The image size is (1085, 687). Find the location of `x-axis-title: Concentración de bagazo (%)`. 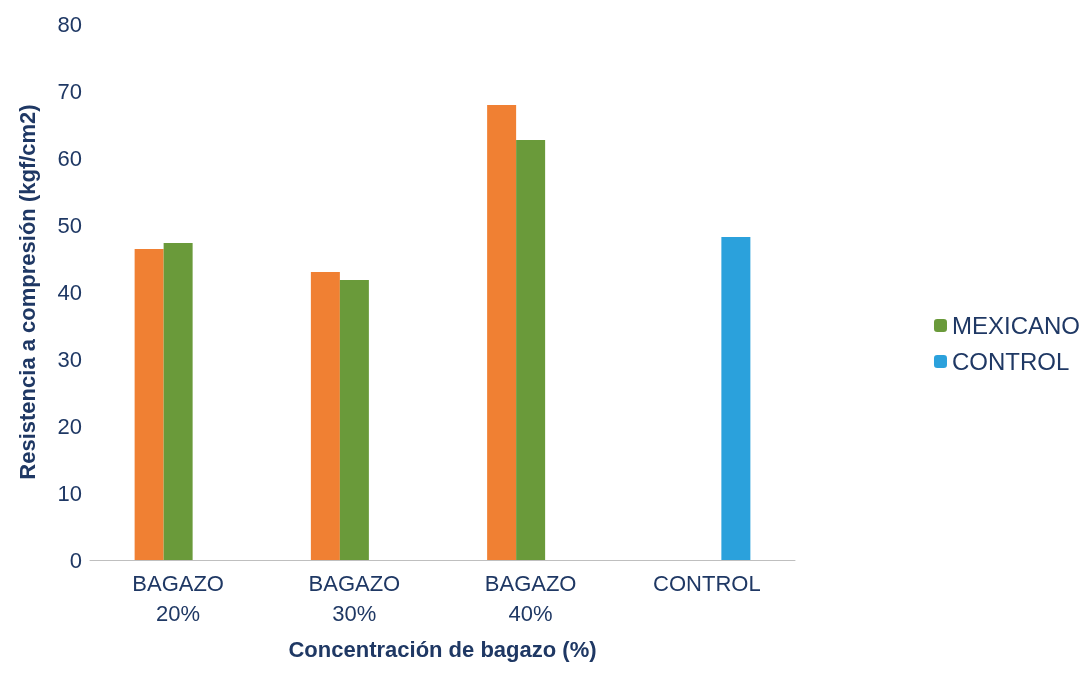

x-axis-title: Concentración de bagazo (%) is located at coordinates (442, 649).